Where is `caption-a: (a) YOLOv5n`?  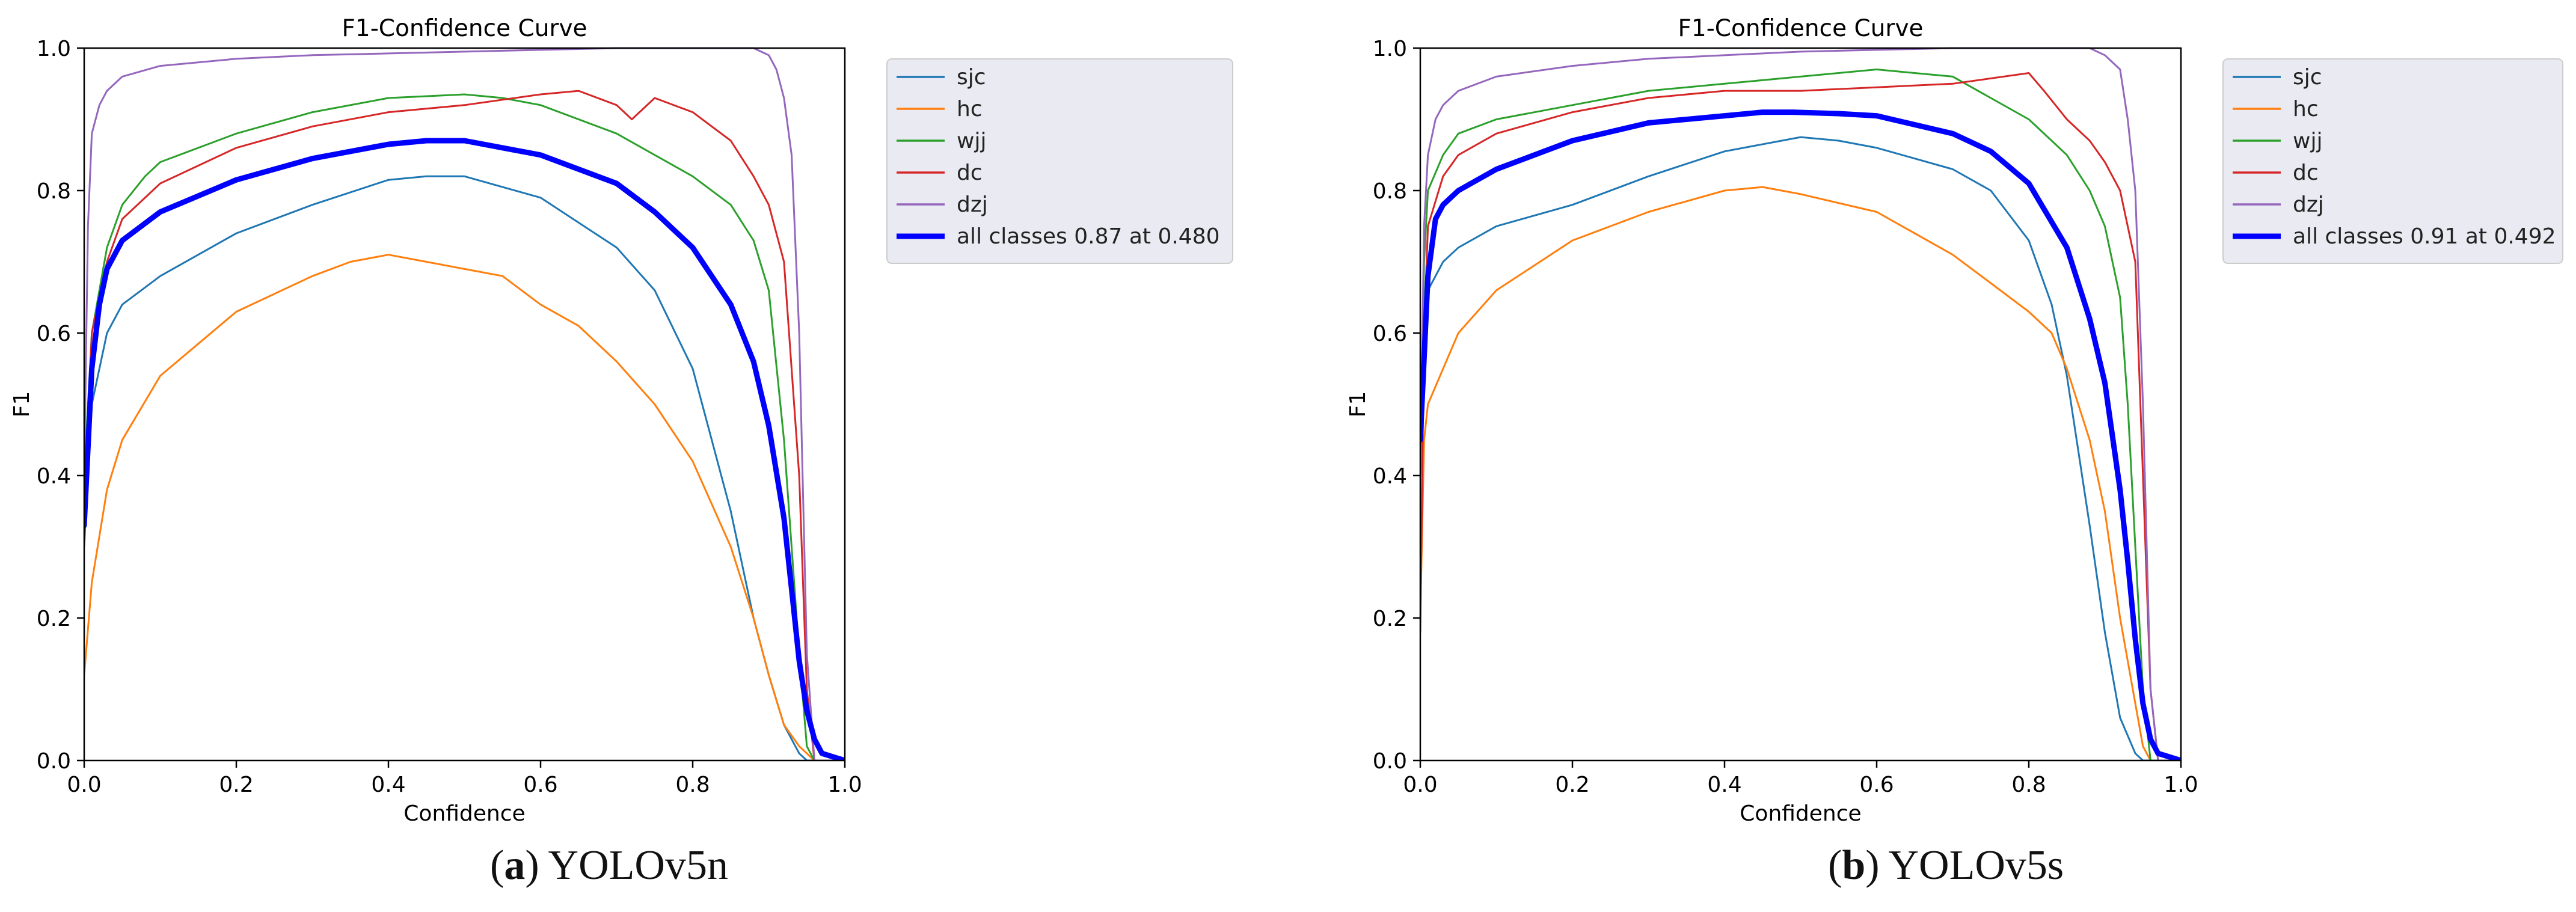 caption-a: (a) YOLOv5n is located at coordinates (609, 865).